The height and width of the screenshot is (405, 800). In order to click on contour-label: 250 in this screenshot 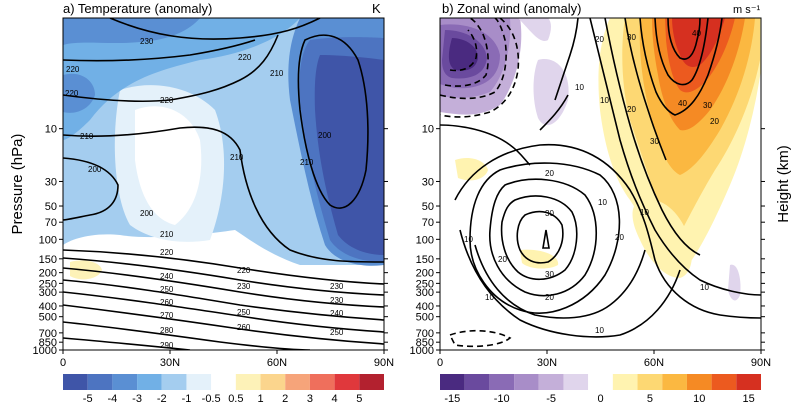, I will do `click(244, 312)`.